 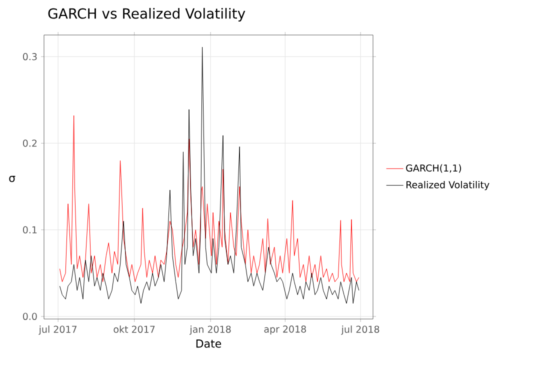 What do you see at coordinates (57, 330) in the screenshot?
I see `x-tick-label: jul 2017` at bounding box center [57, 330].